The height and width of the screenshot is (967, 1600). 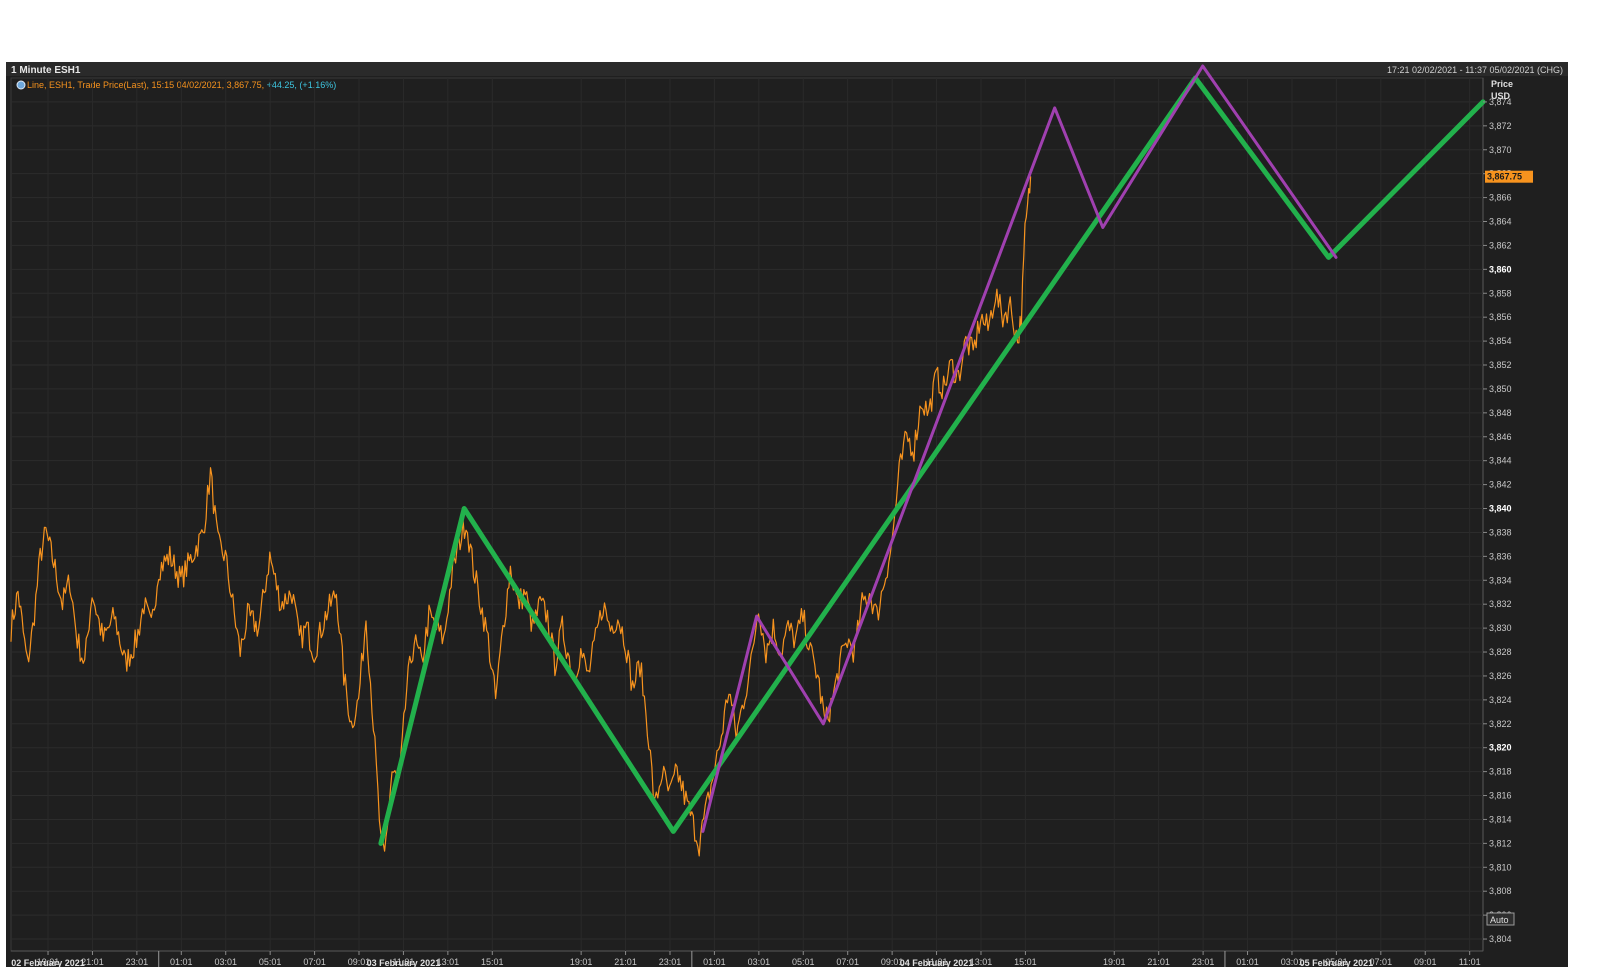 I want to click on chart-title: 1 Minute ESH1, so click(x=46, y=70).